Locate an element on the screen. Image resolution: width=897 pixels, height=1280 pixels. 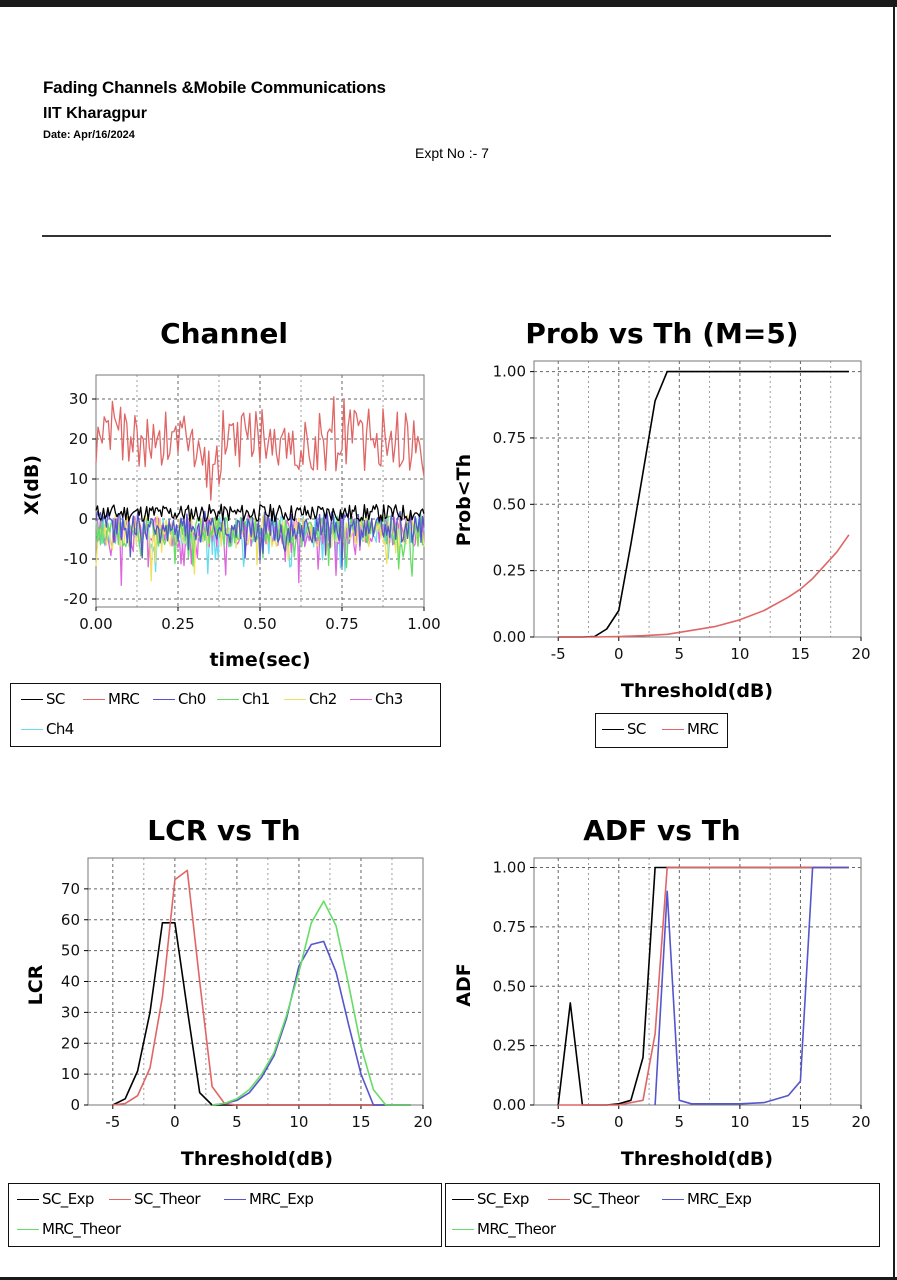
legend-entry-sc-exp: SC_Exp is located at coordinates (55, 1199).